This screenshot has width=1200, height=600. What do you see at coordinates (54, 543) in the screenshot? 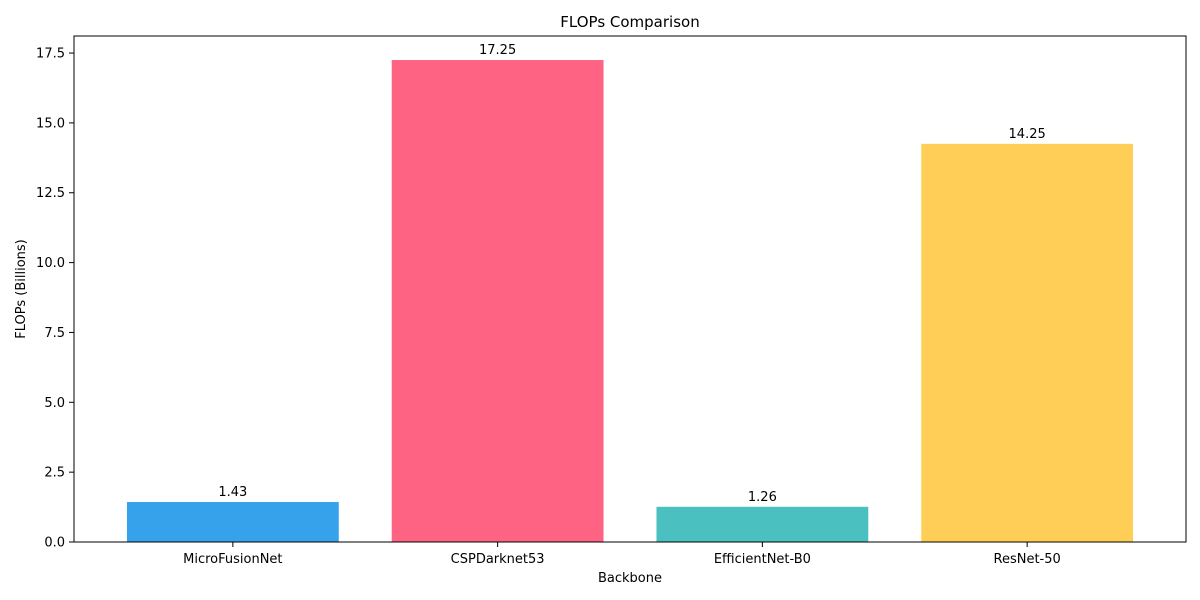
I see `y-tick-label: 0.0` at bounding box center [54, 543].